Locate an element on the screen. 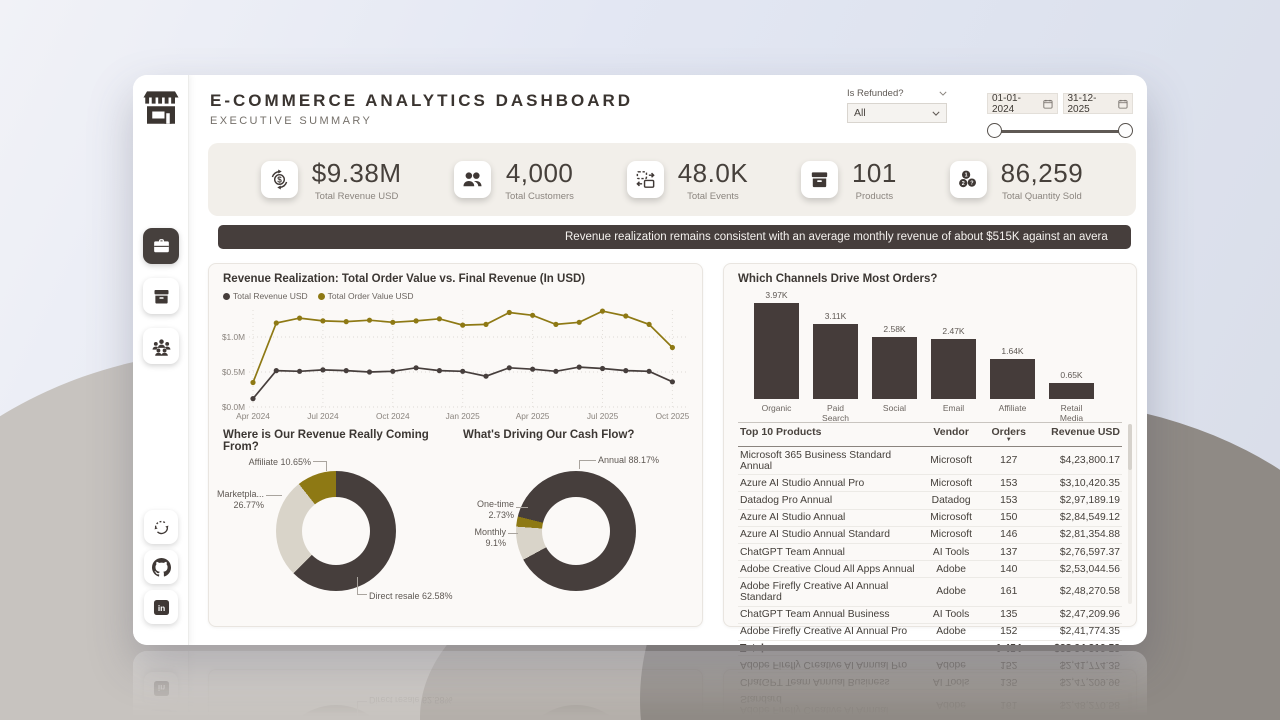 This screenshot has width=1280, height=720. table-cell: Adobe Firefly Creative AI Annual Pro is located at coordinates (828, 632).